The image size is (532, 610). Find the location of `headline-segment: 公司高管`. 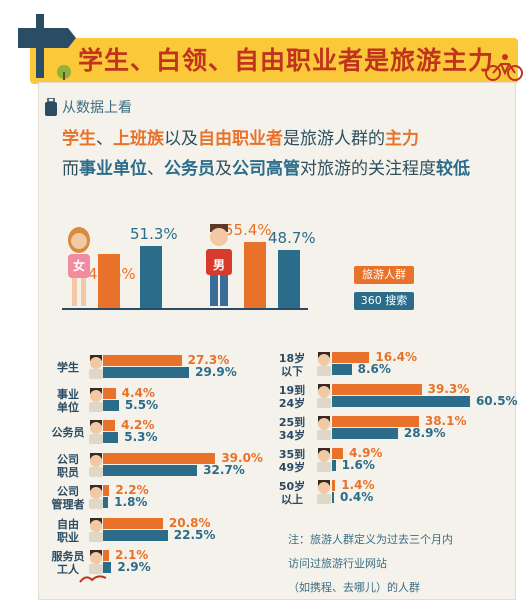

headline-segment: 公司高管 is located at coordinates (266, 169).